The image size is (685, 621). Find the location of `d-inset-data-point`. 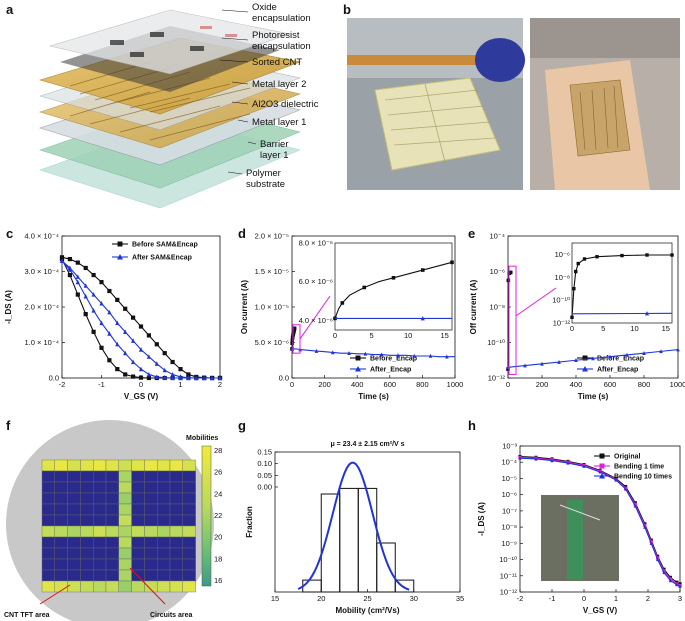

d-inset-data-point is located at coordinates (364, 287).